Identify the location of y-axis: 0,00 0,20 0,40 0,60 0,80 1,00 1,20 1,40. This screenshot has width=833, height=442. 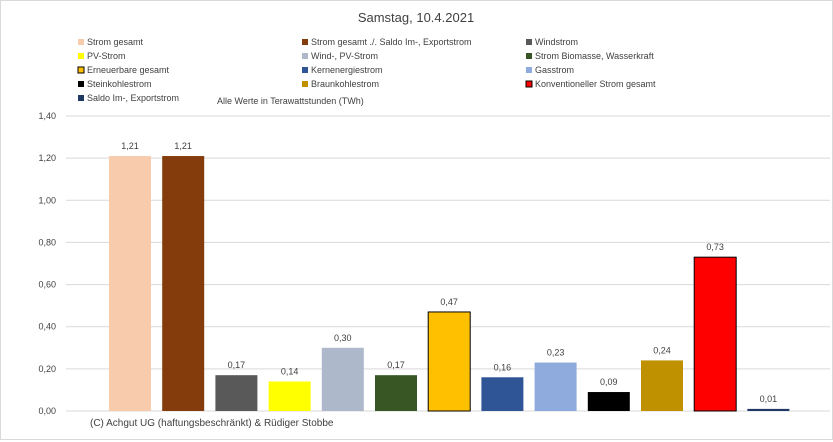
(47, 263).